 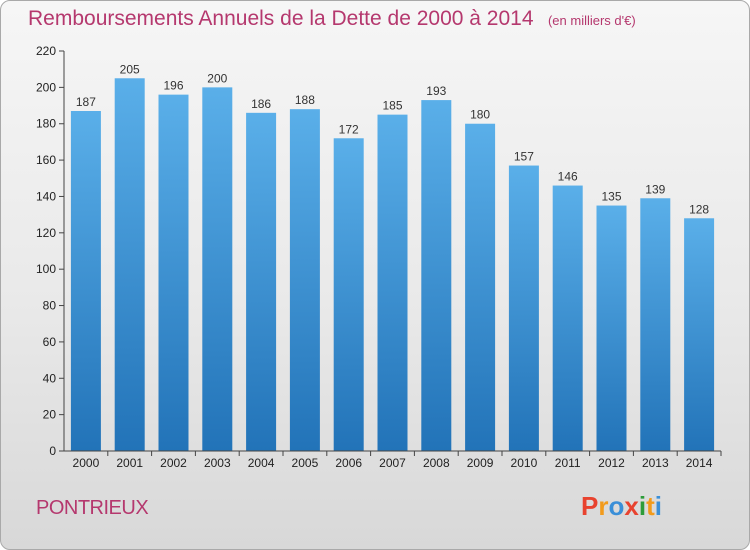 What do you see at coordinates (631, 506) in the screenshot?
I see `logo-letter: x` at bounding box center [631, 506].